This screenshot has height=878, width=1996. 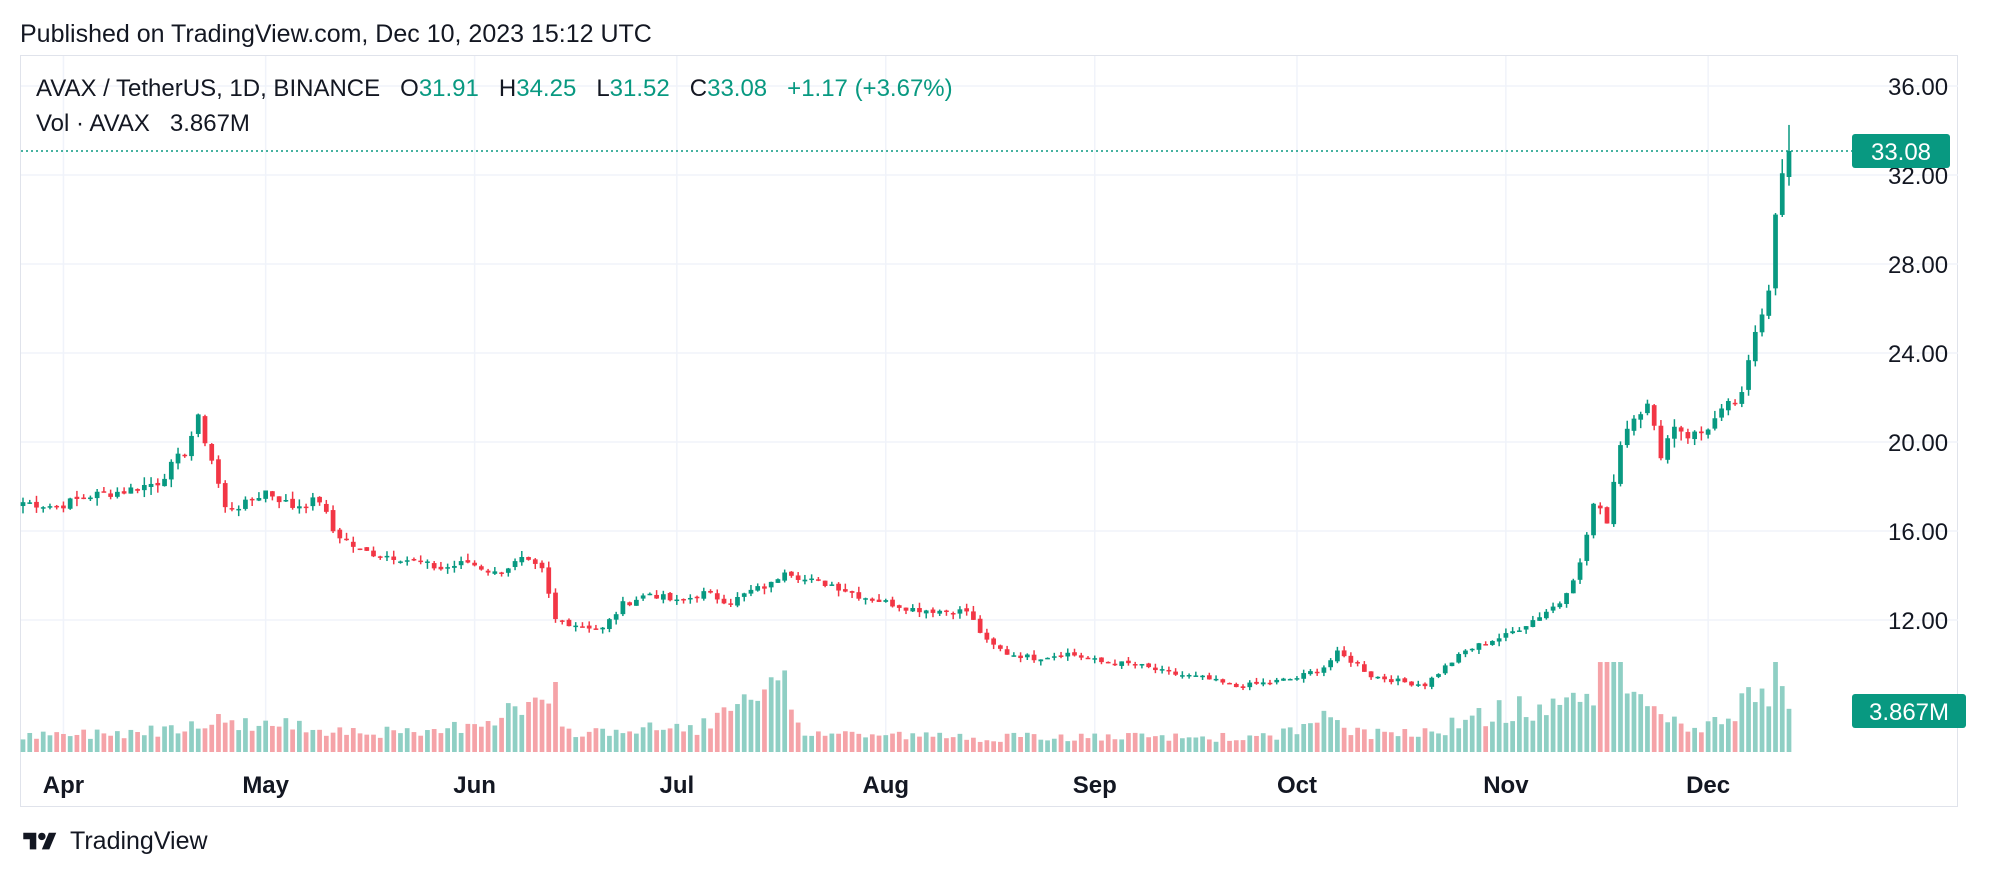 What do you see at coordinates (870, 88) in the screenshot?
I see `change-value: +1.17 (+3.67%)` at bounding box center [870, 88].